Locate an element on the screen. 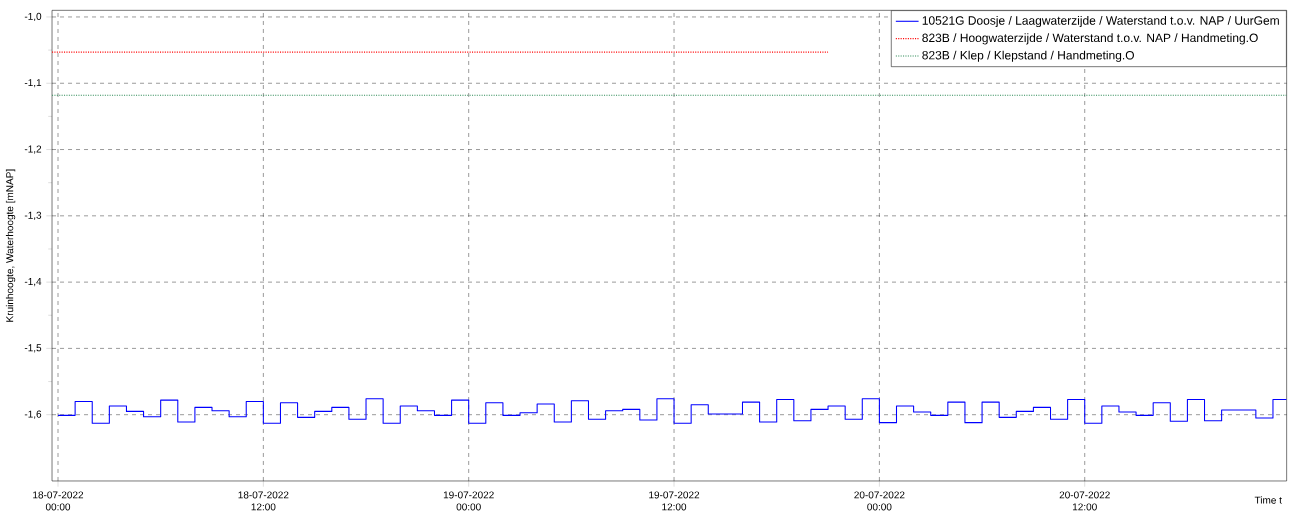 This screenshot has height=518, width=1290. y-tick-label: -1,2 is located at coordinates (33, 149).